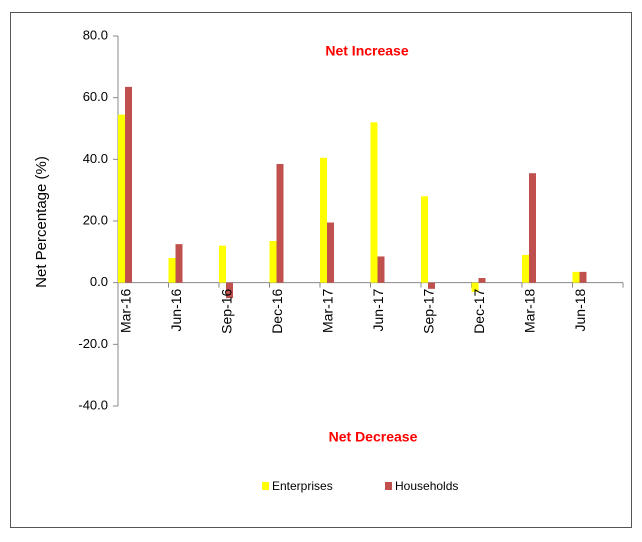 The width and height of the screenshot is (642, 542). Describe the element at coordinates (328, 310) in the screenshot. I see `x-tick-label: Mar-17` at that location.